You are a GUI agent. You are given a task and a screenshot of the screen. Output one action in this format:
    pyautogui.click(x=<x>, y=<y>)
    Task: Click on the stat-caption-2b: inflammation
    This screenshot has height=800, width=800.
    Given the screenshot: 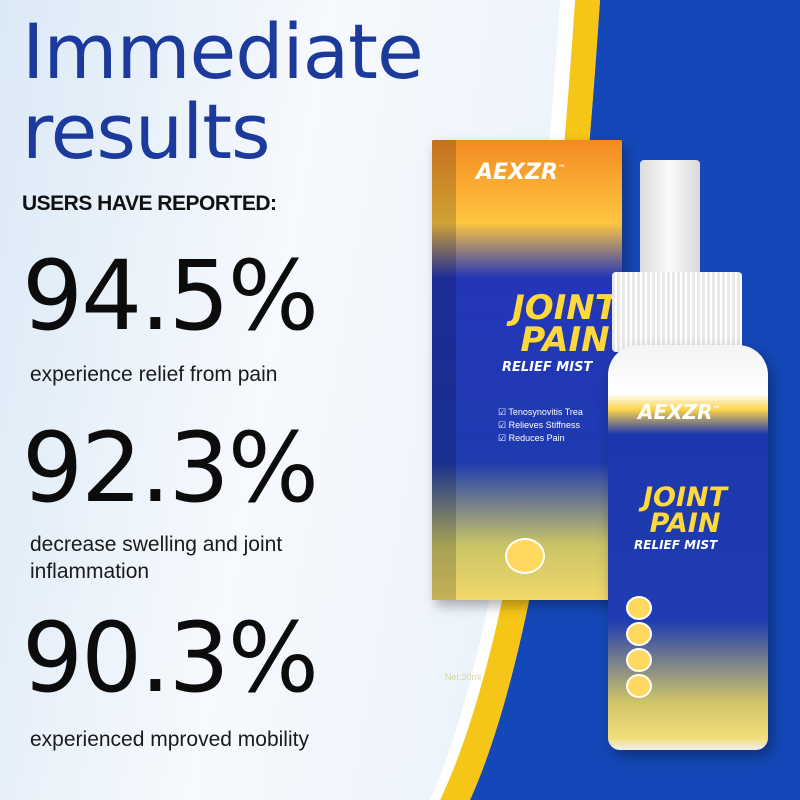 What is the action you would take?
    pyautogui.click(x=90, y=571)
    